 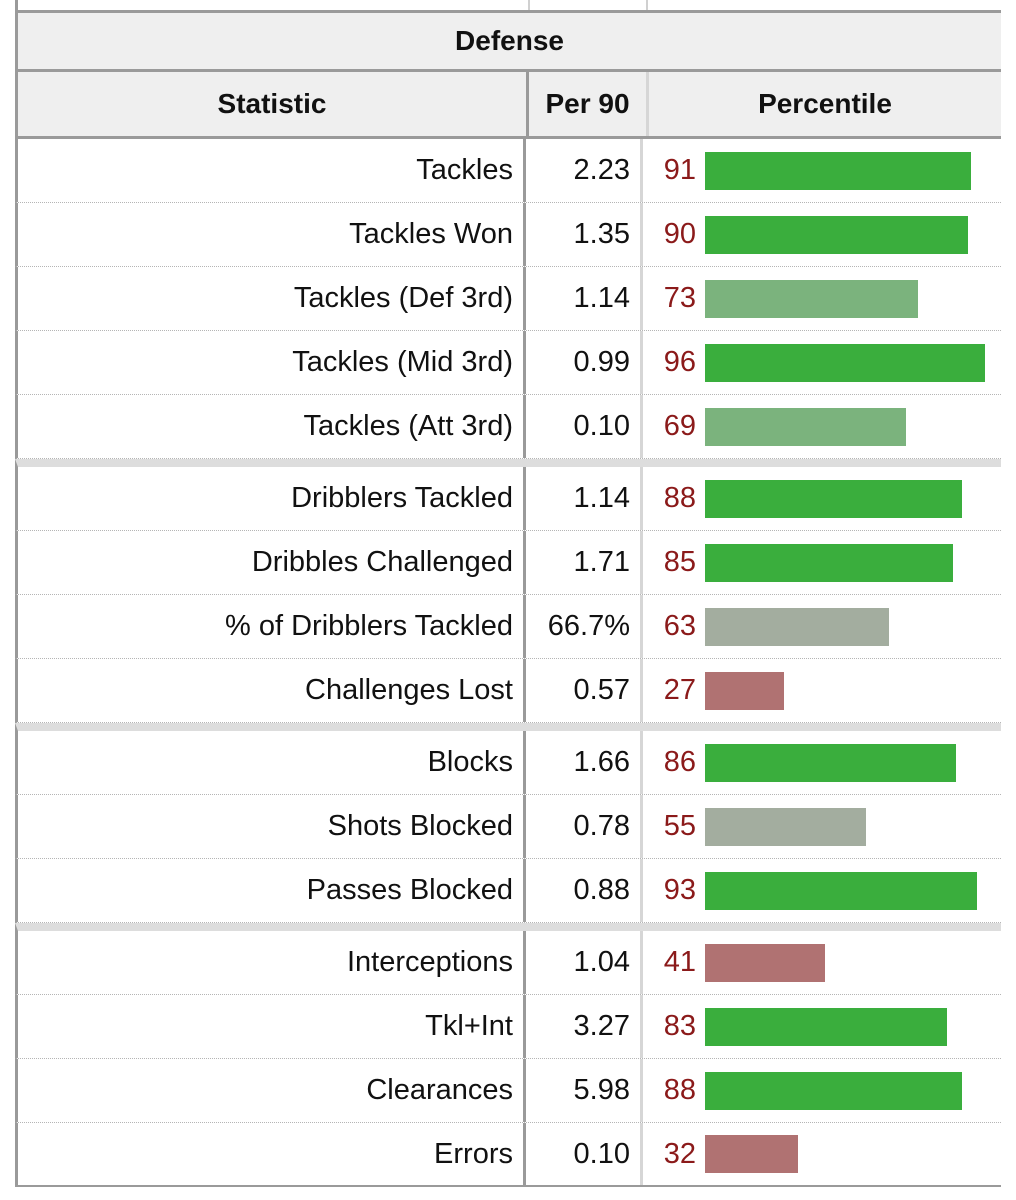 I want to click on percentile-value: 96, so click(x=679, y=362).